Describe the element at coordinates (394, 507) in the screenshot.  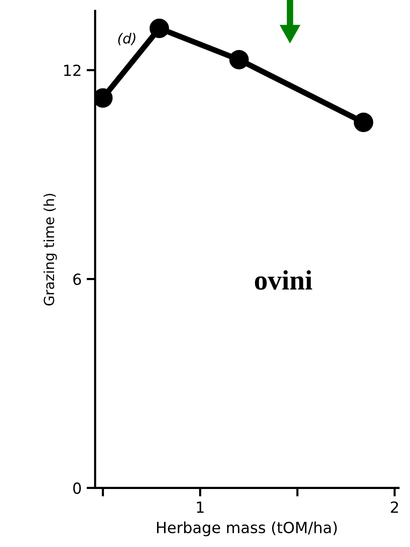
I see `x-tick-label: 2` at that location.